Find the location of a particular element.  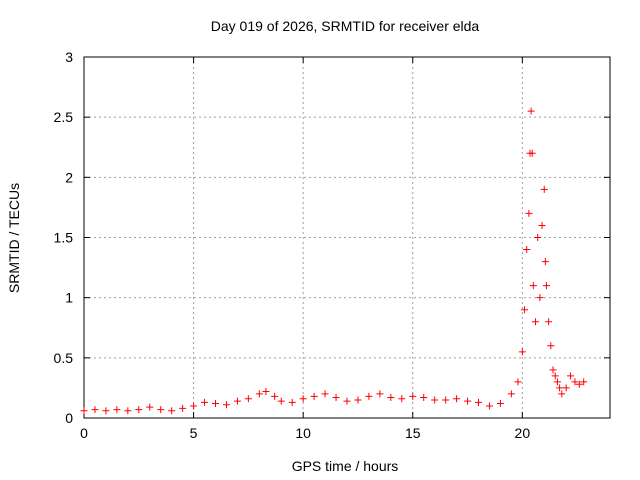

x-axis-label: GPS time / hours is located at coordinates (345, 466).